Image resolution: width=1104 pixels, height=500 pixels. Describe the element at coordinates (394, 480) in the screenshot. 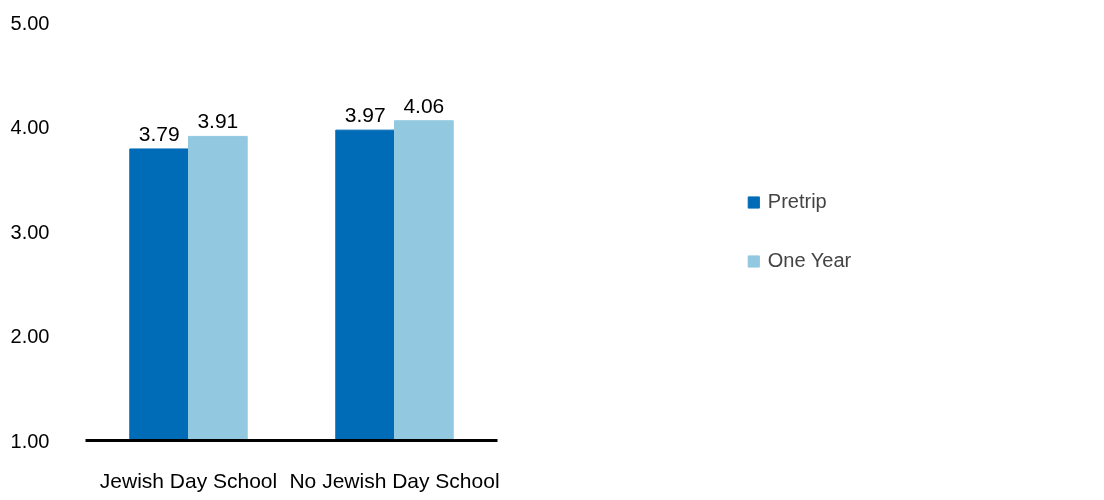

I see `x-tick-label: No Jewish Day School` at that location.